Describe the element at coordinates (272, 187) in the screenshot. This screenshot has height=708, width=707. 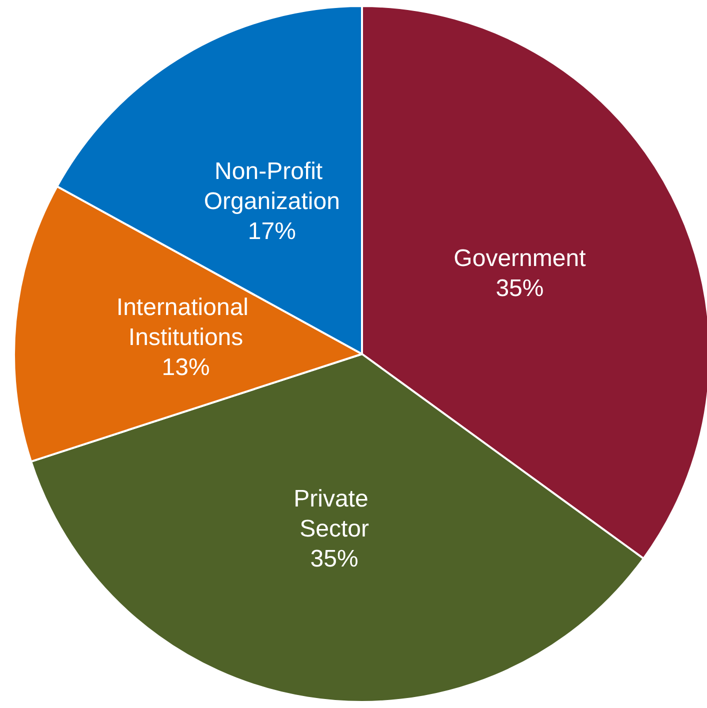
I see `slice-label: Non-Profit Organization` at that location.